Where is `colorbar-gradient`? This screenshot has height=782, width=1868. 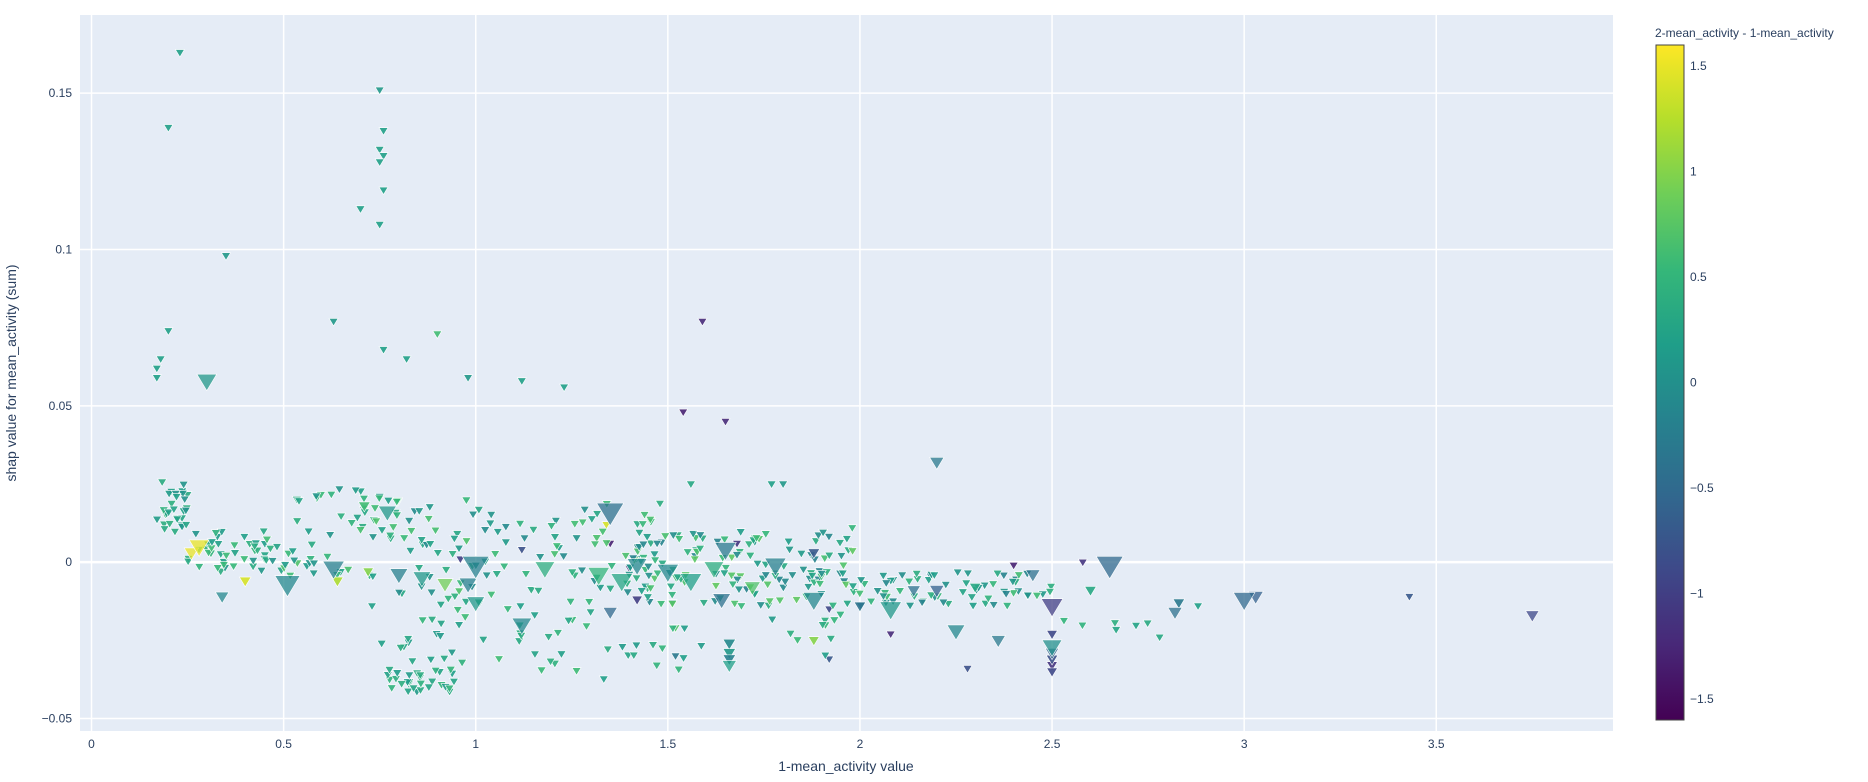
colorbar-gradient is located at coordinates (1670, 382).